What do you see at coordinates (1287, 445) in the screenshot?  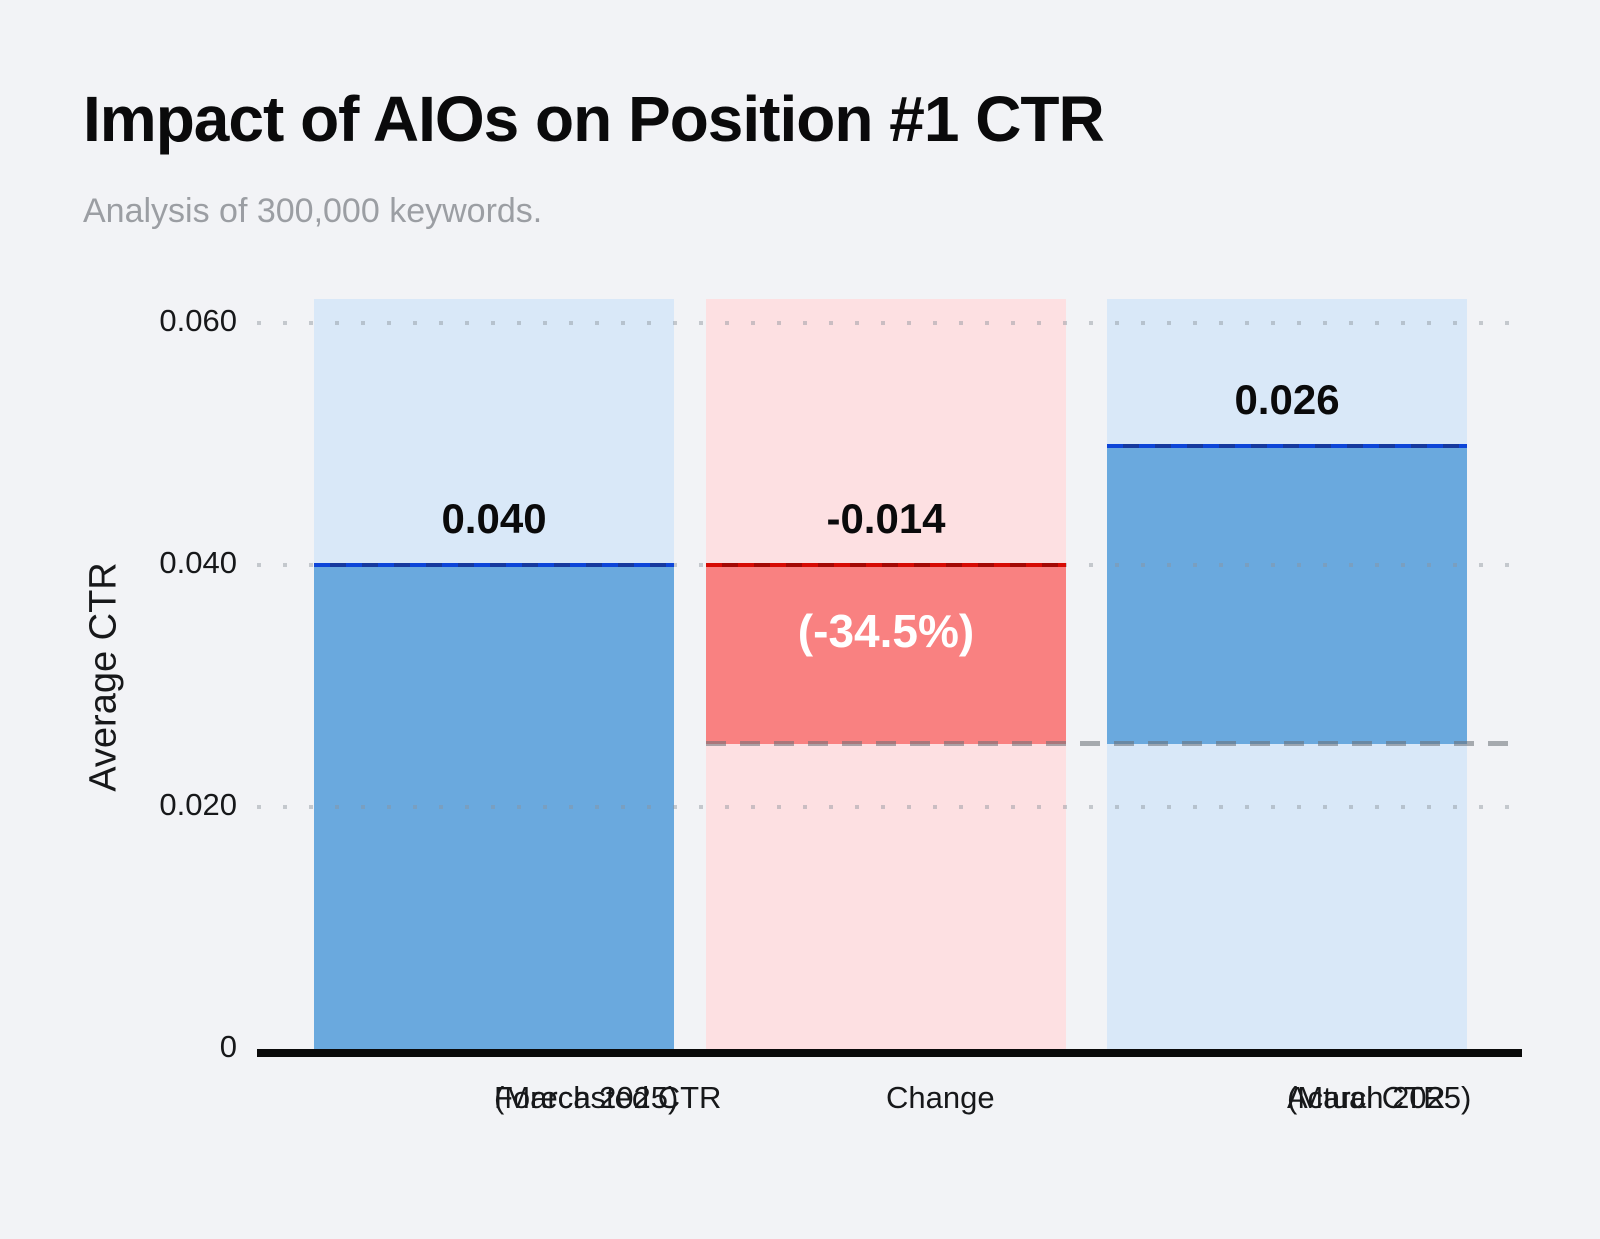 I see `bar-actual-ctr-marker-line` at bounding box center [1287, 445].